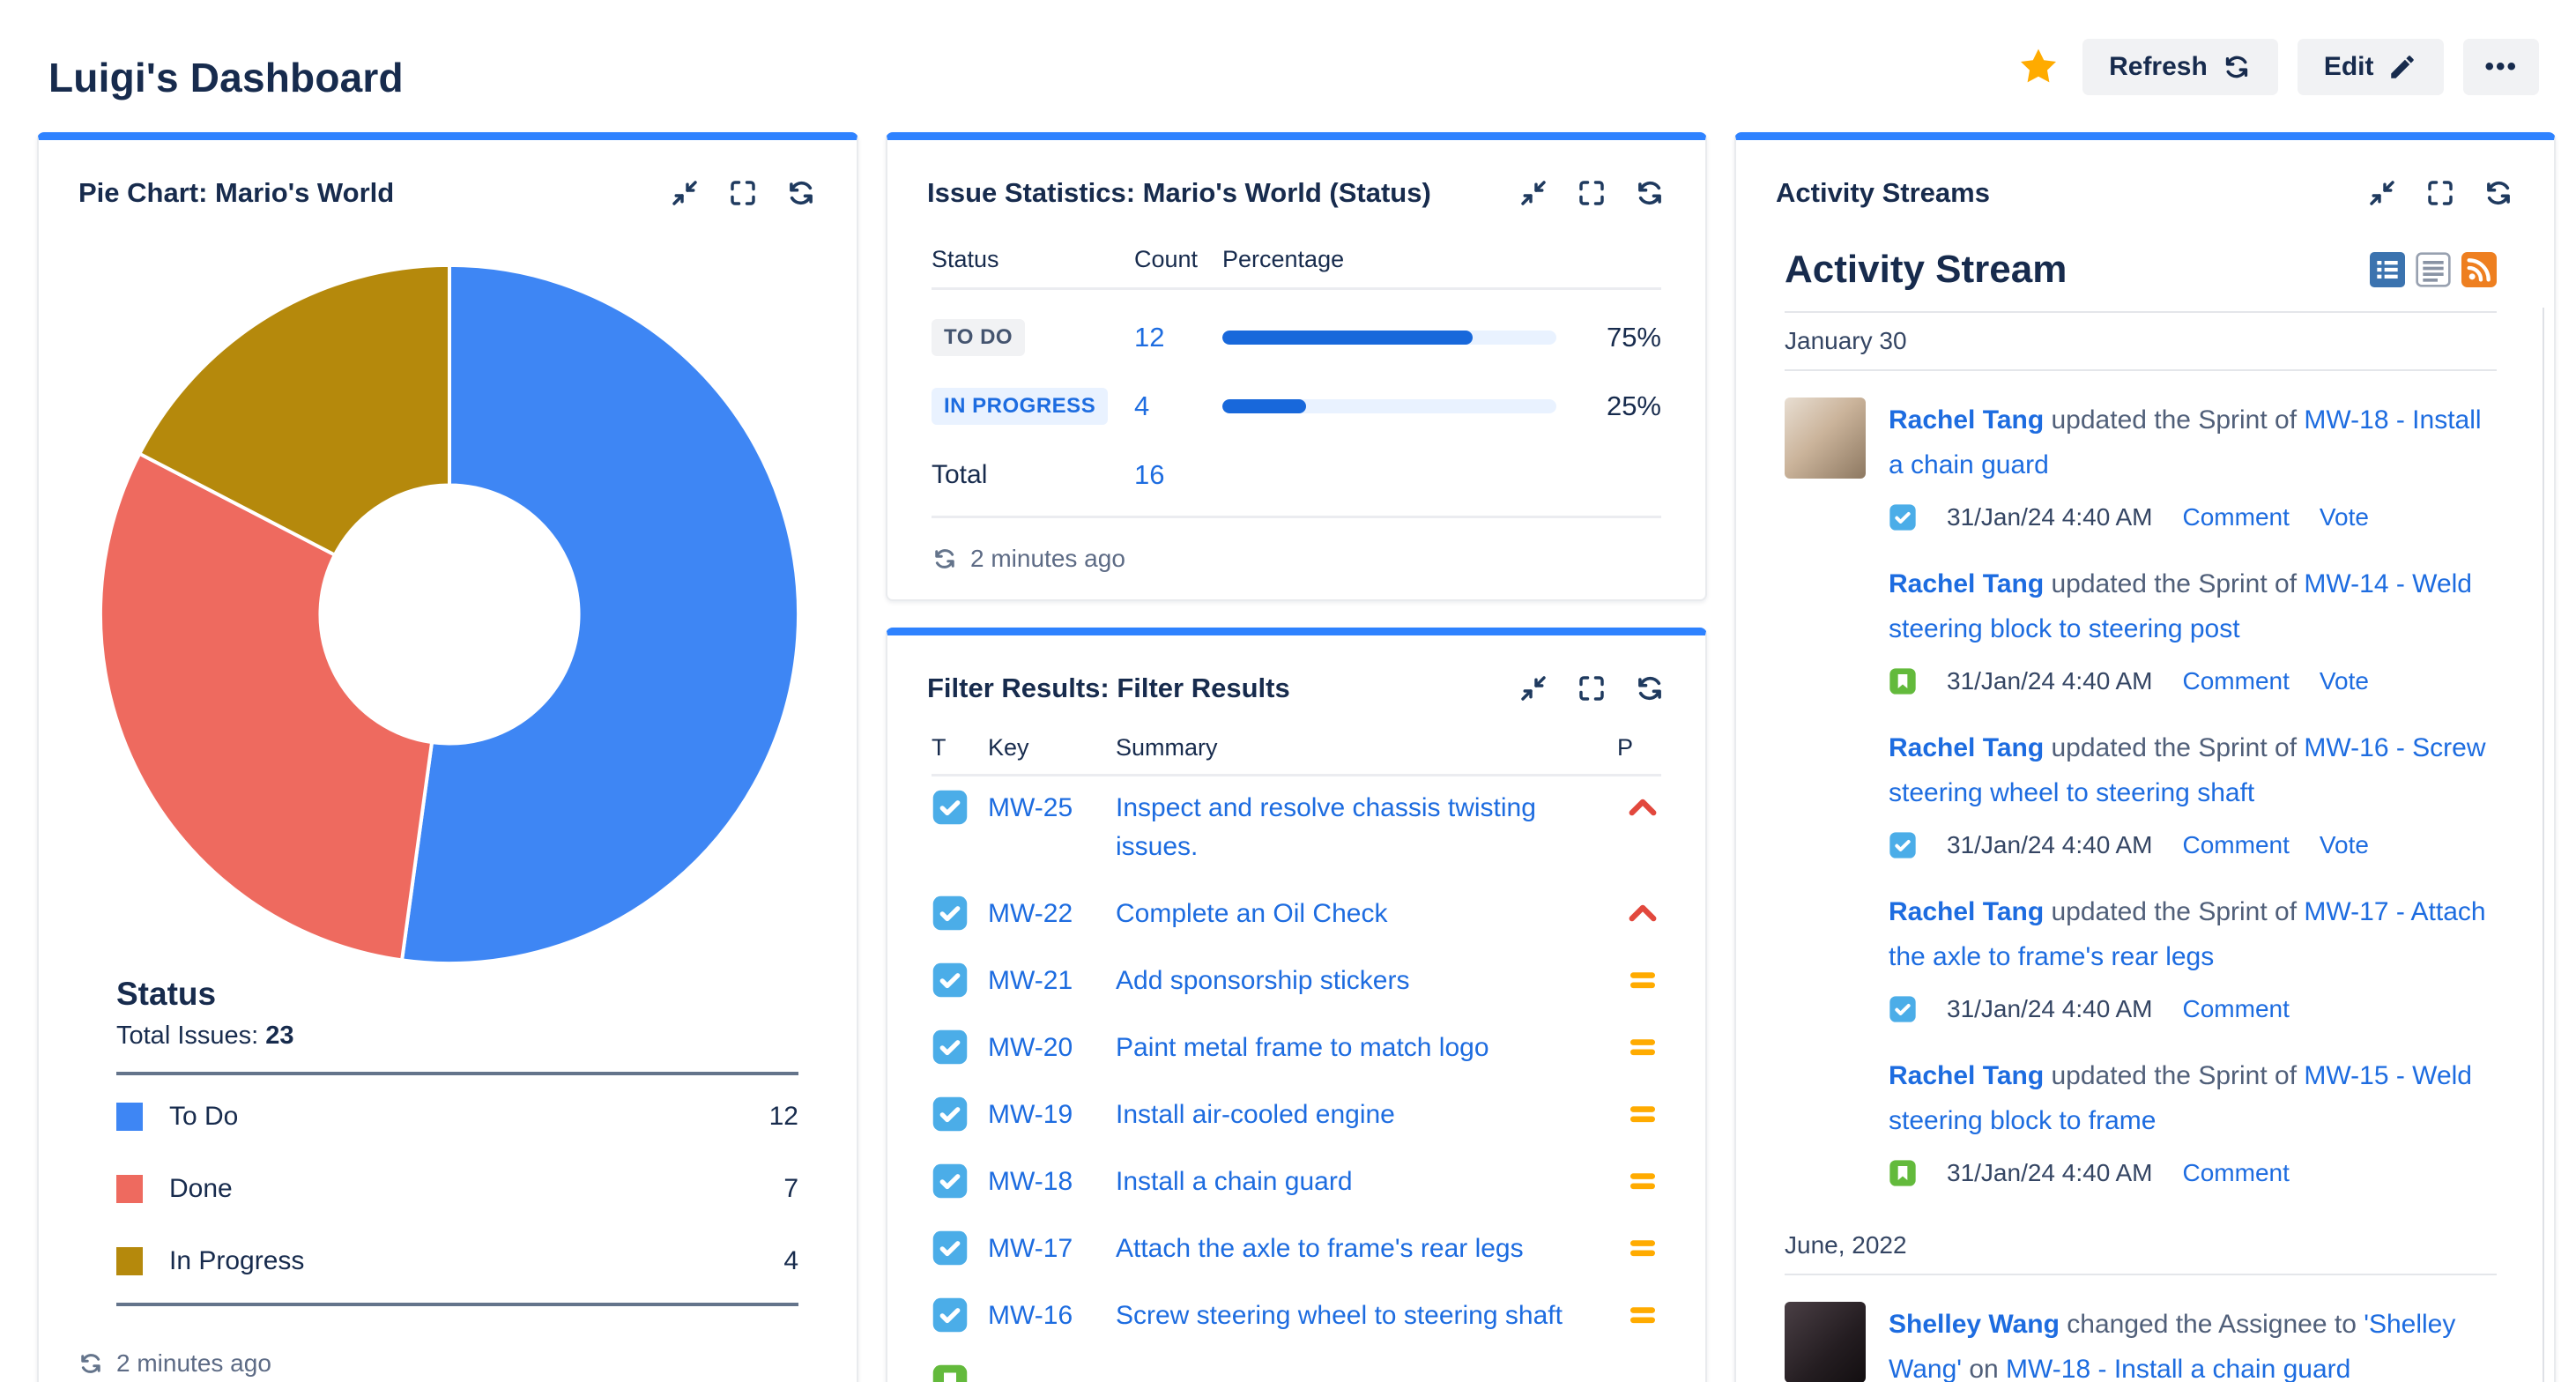 The height and width of the screenshot is (1382, 2576). I want to click on issue-key-link: MW-19, so click(1030, 1114).